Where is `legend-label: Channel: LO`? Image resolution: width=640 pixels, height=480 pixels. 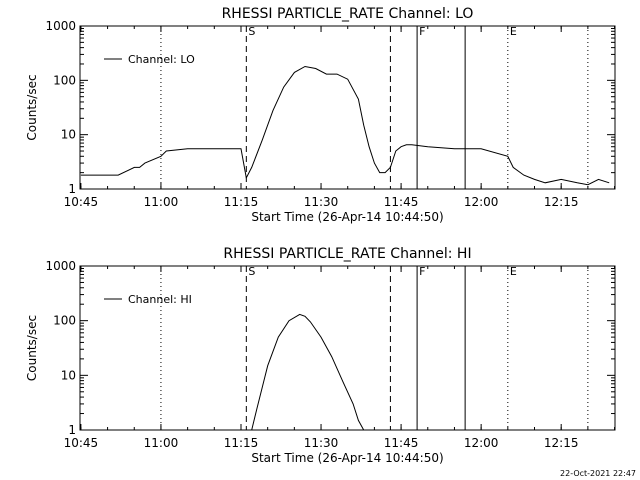 legend-label: Channel: LO is located at coordinates (161, 59).